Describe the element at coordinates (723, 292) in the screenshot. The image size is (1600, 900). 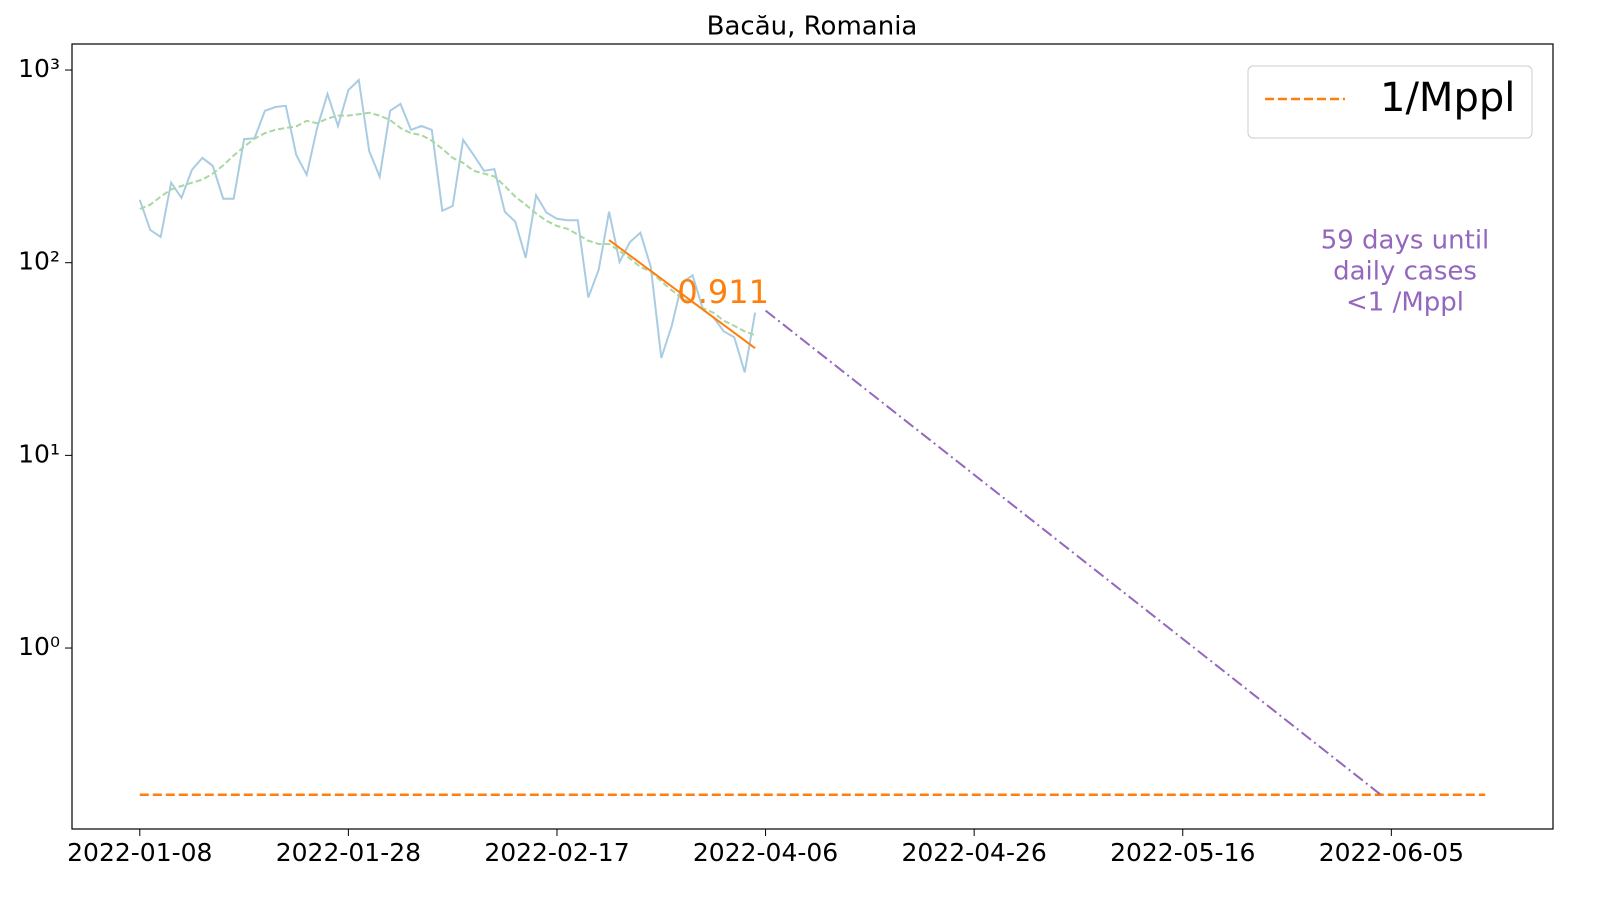
I see `fit-label: 0.911` at that location.